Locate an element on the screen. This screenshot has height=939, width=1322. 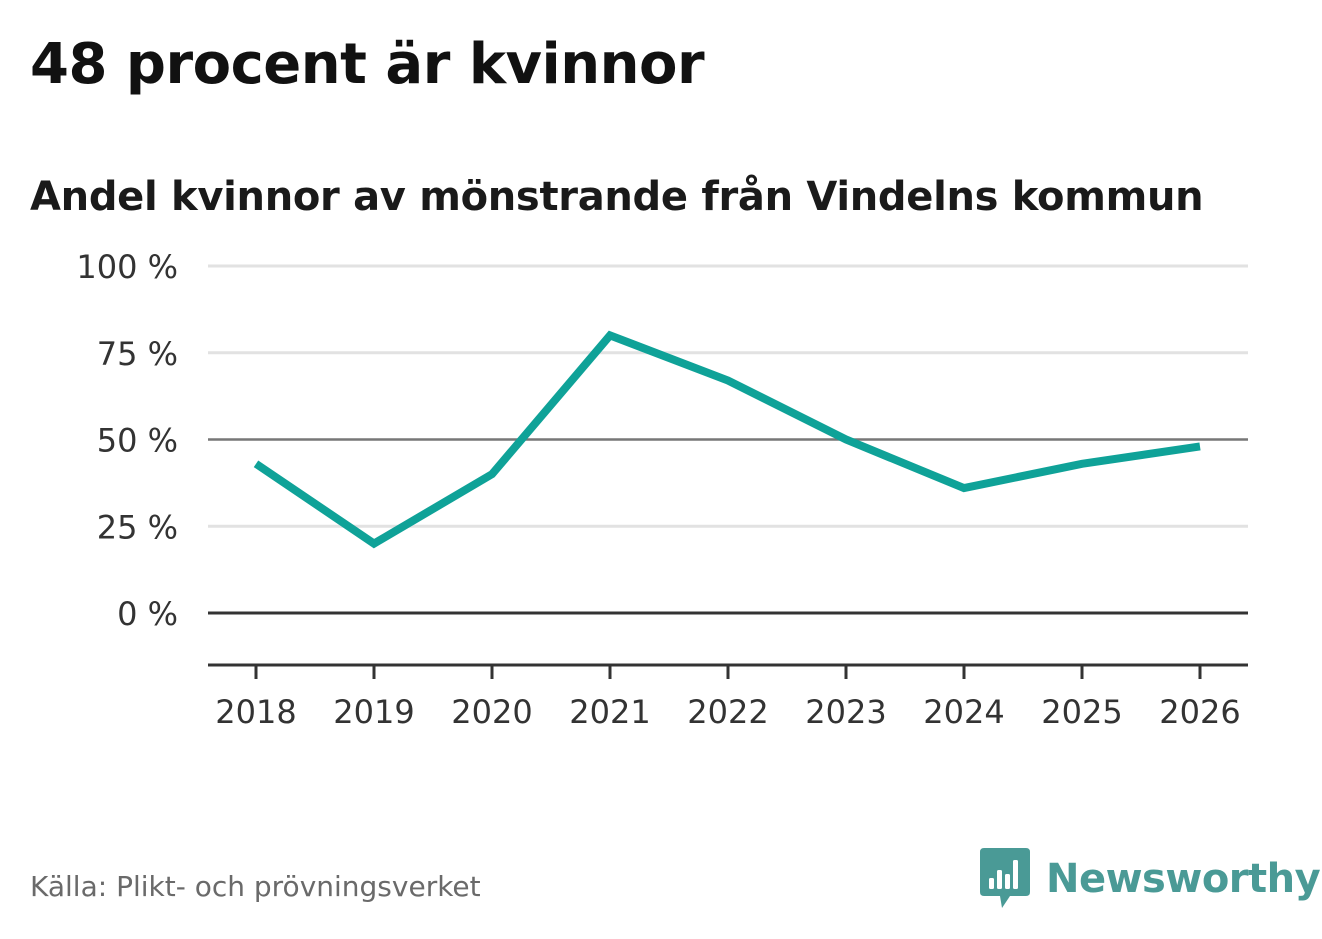
x-axis: 2018 2019 2020 2021 2022 2023 2024 2025 2026 is located at coordinates (728, 697).